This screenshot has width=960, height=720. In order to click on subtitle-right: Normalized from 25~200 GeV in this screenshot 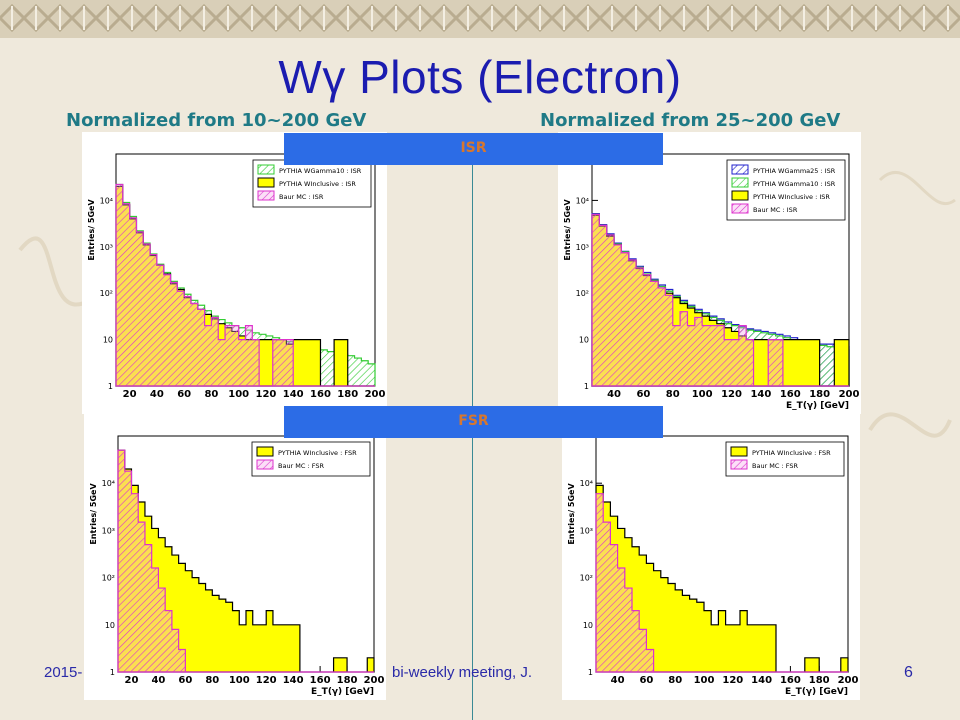, I will do `click(690, 120)`.